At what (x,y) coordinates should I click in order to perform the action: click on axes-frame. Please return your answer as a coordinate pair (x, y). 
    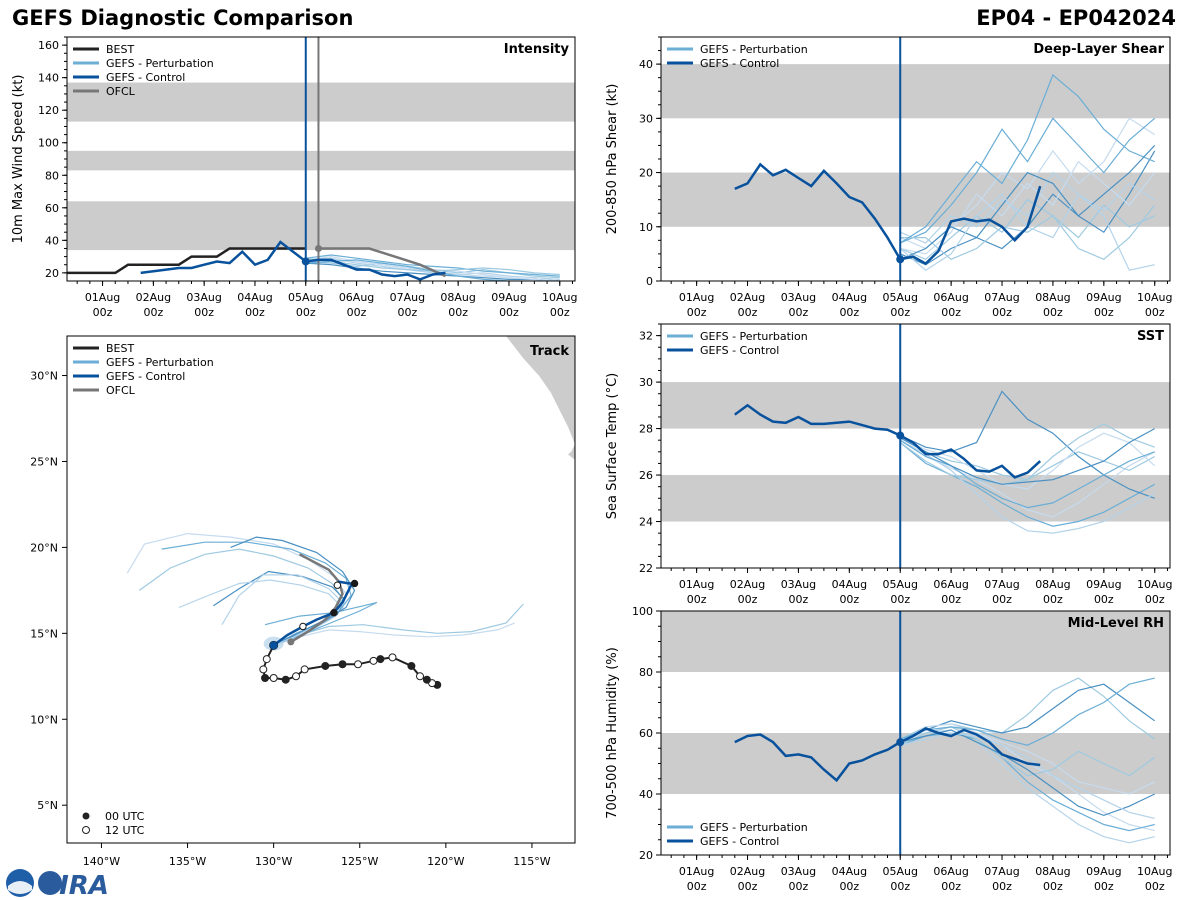
    Looking at the image, I should click on (915, 446).